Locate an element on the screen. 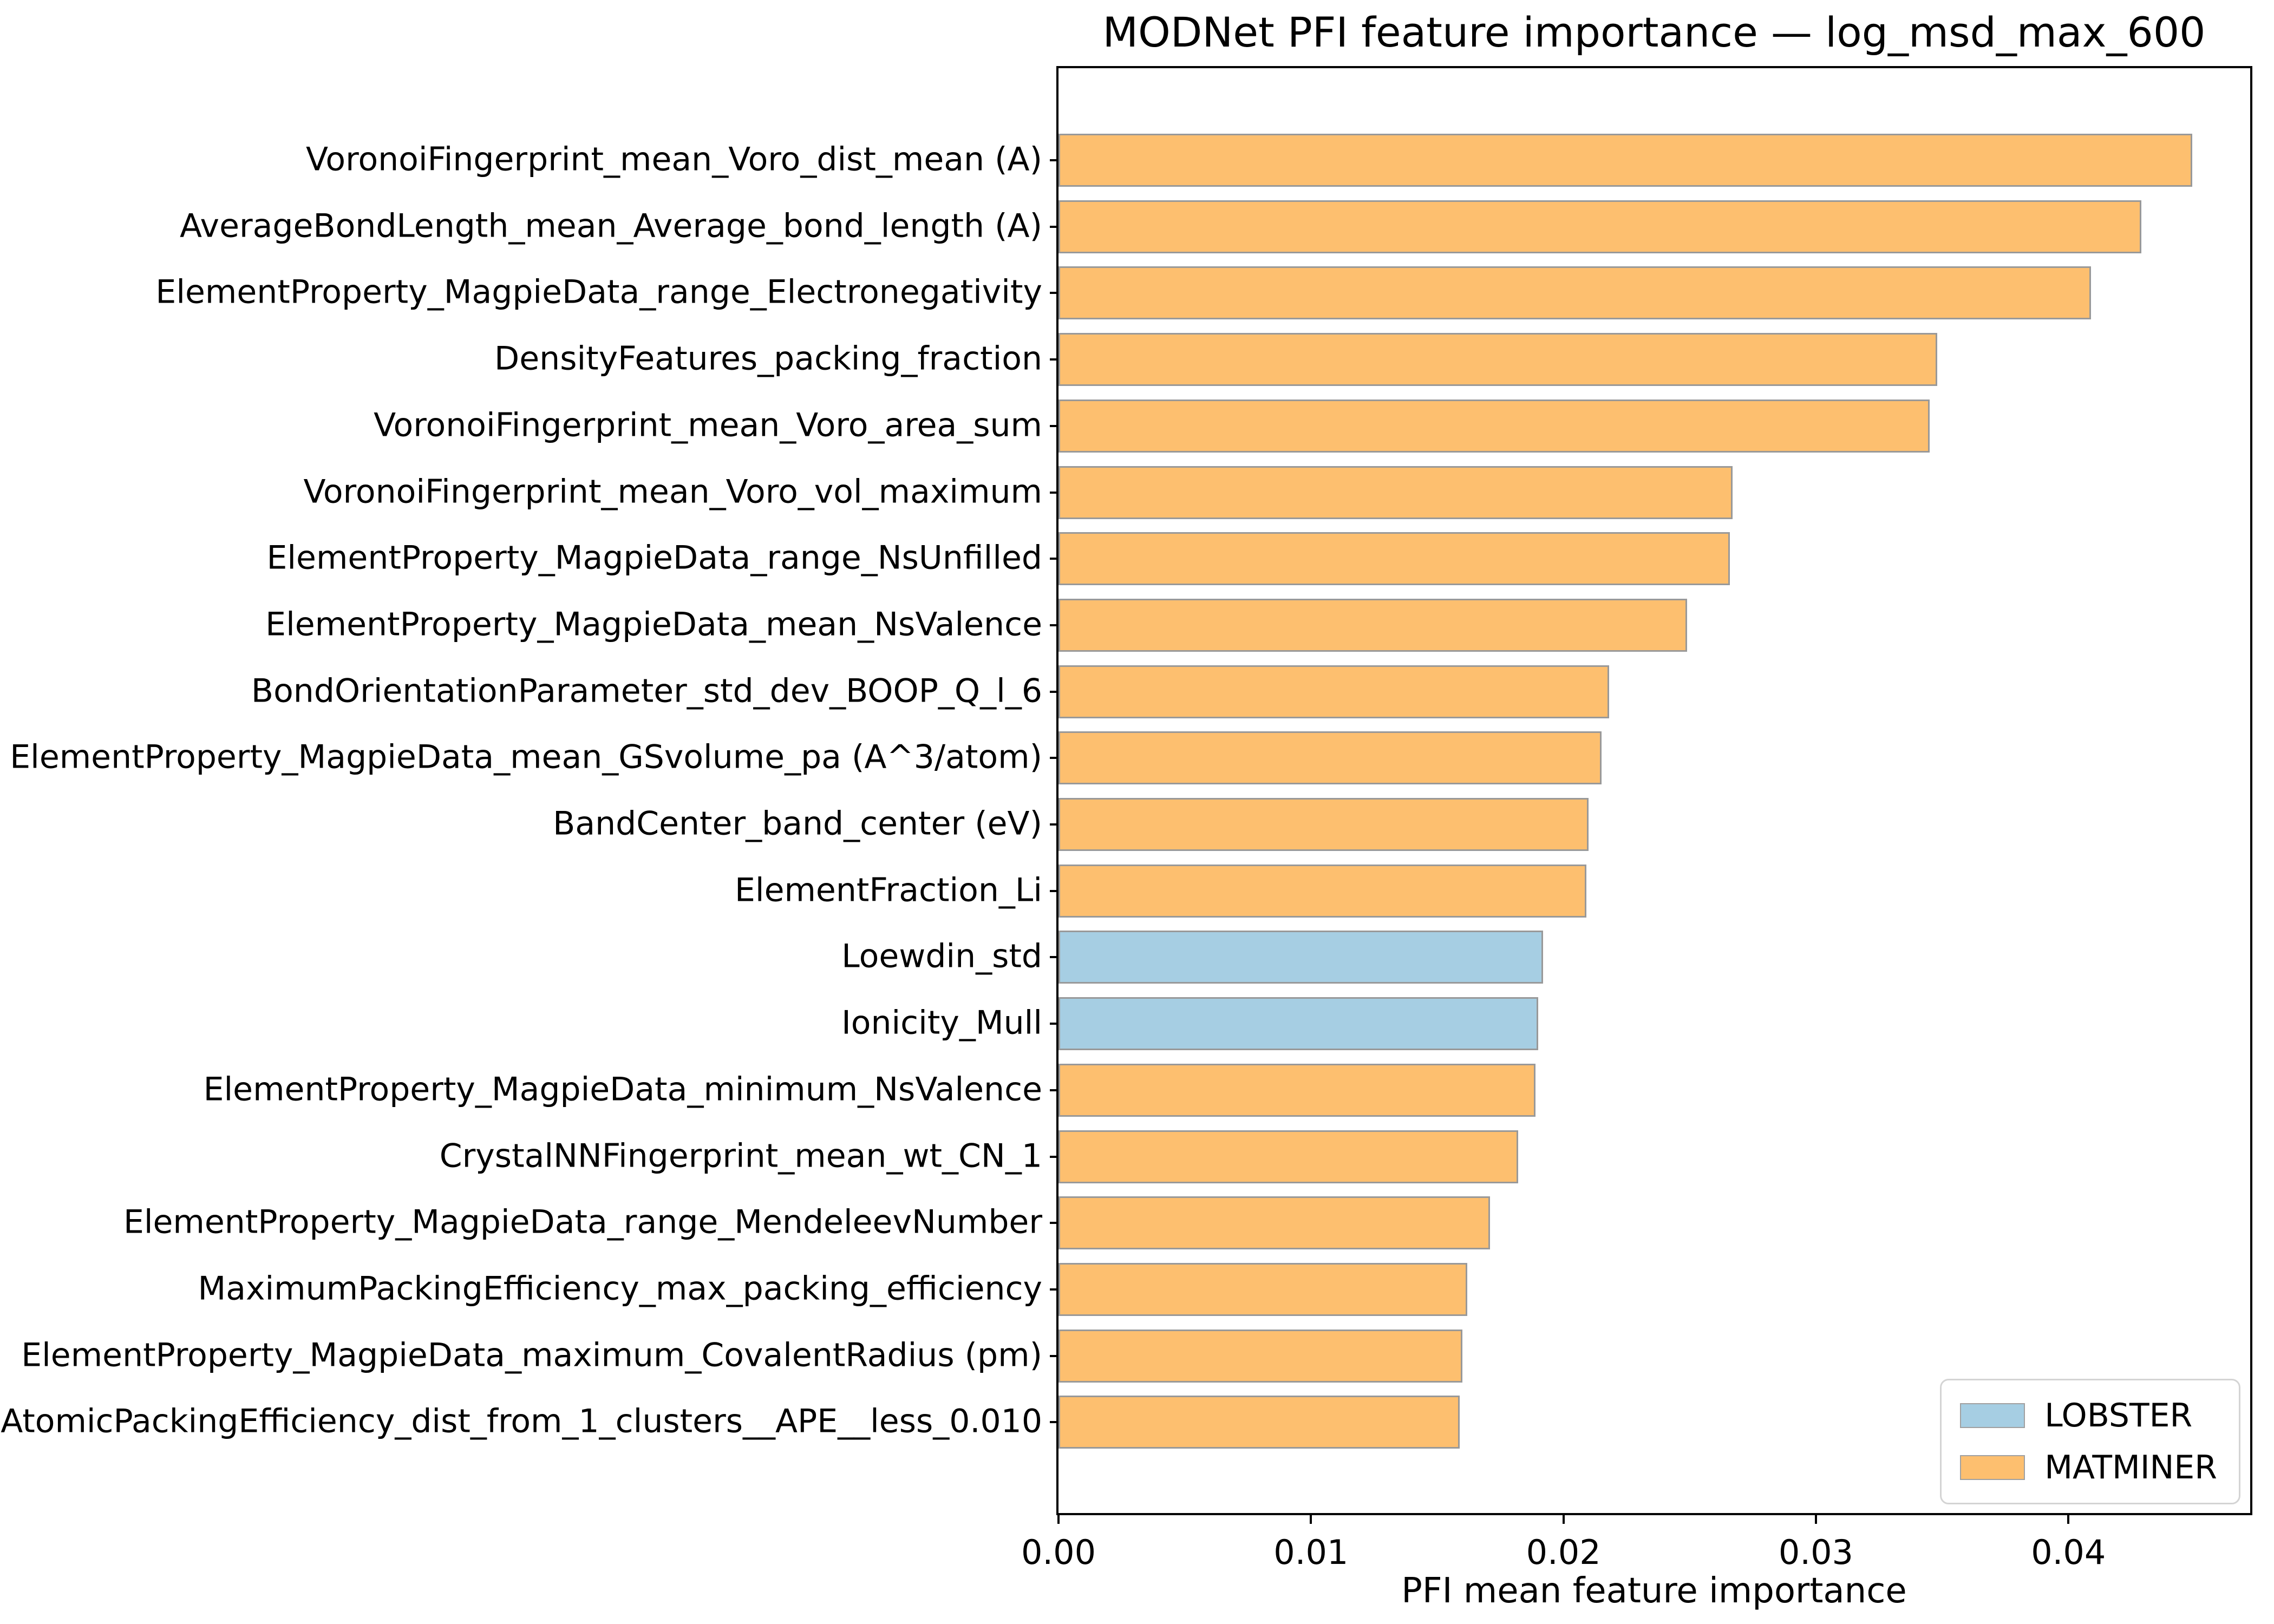 The height and width of the screenshot is (1624, 2274). legend-label: MATMINER is located at coordinates (2131, 1468).